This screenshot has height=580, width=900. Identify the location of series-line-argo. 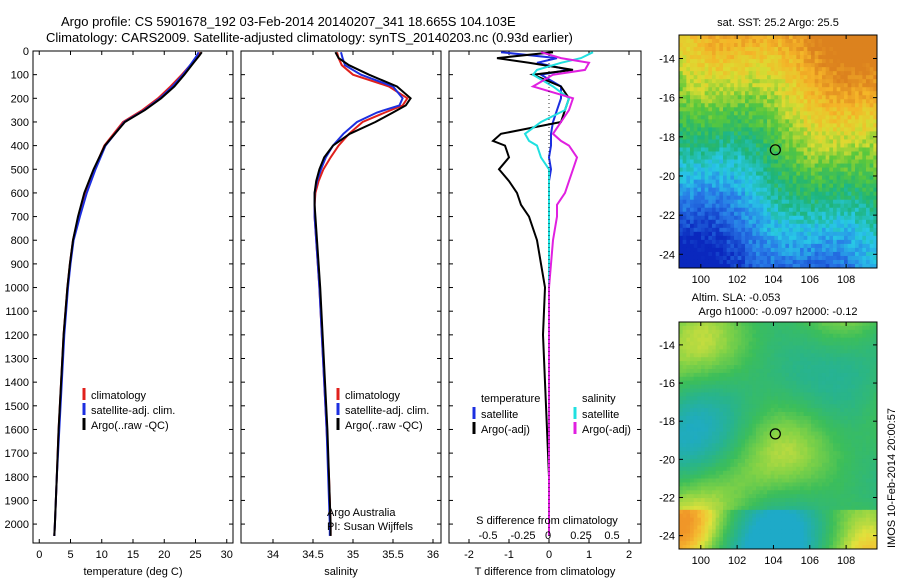
(362, 293).